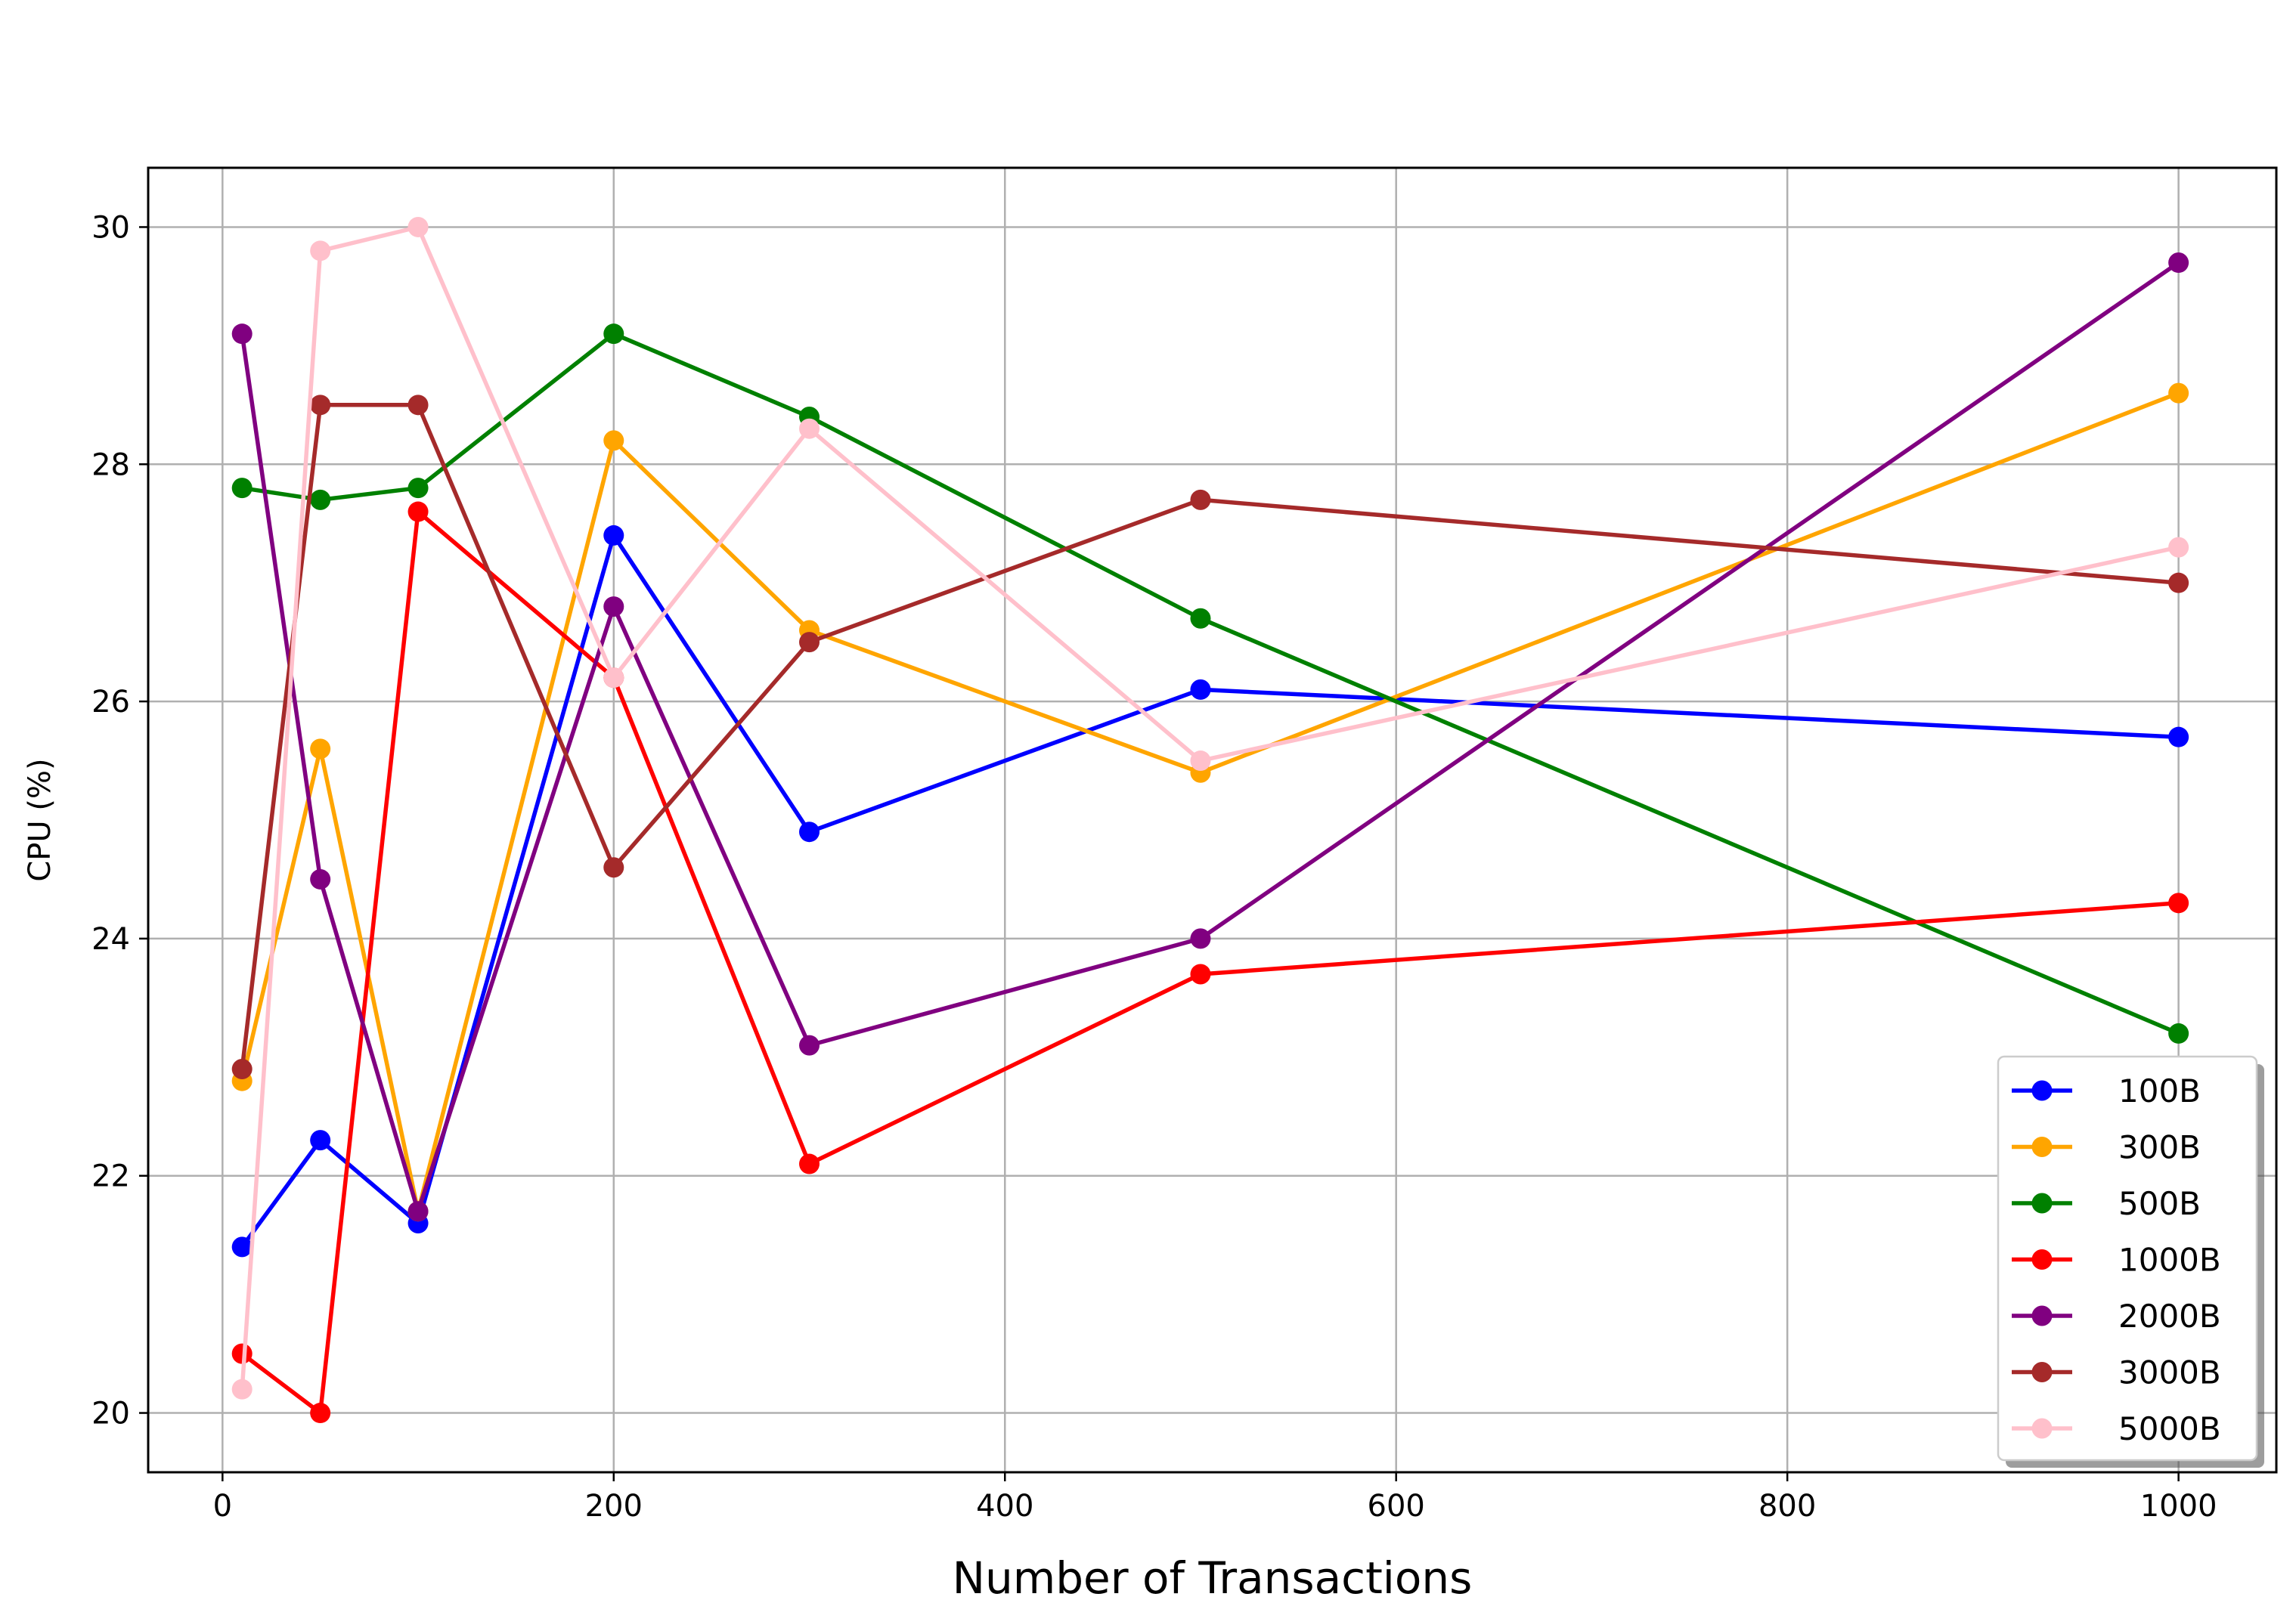  Describe the element at coordinates (110, 465) in the screenshot. I see `y-tick-label: 28` at that location.